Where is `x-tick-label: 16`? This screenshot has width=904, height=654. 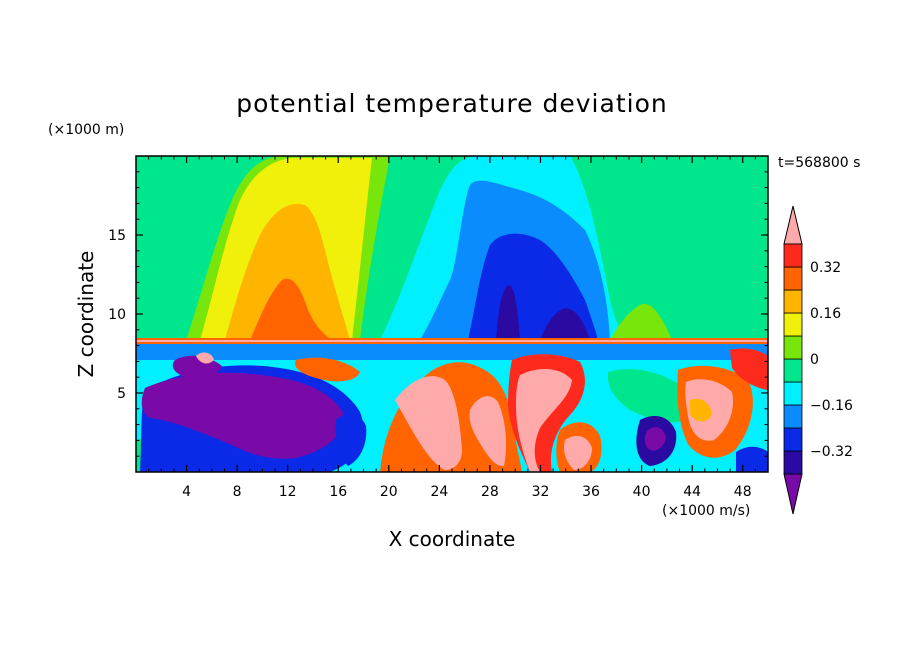 x-tick-label: 16 is located at coordinates (338, 492).